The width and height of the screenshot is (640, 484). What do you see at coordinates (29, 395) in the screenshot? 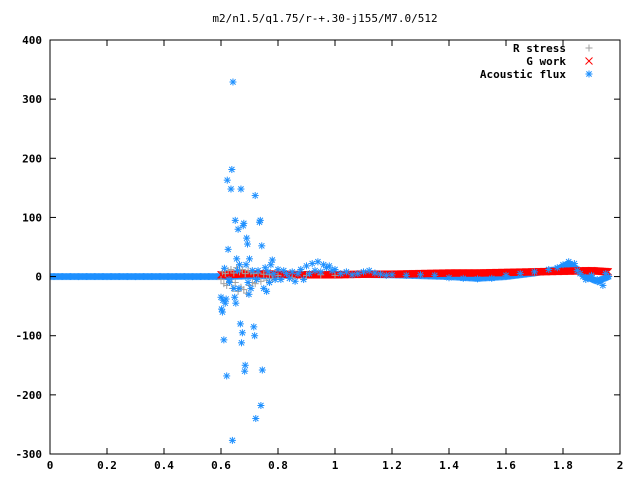
I see `y-tick-label: -200` at bounding box center [29, 395].